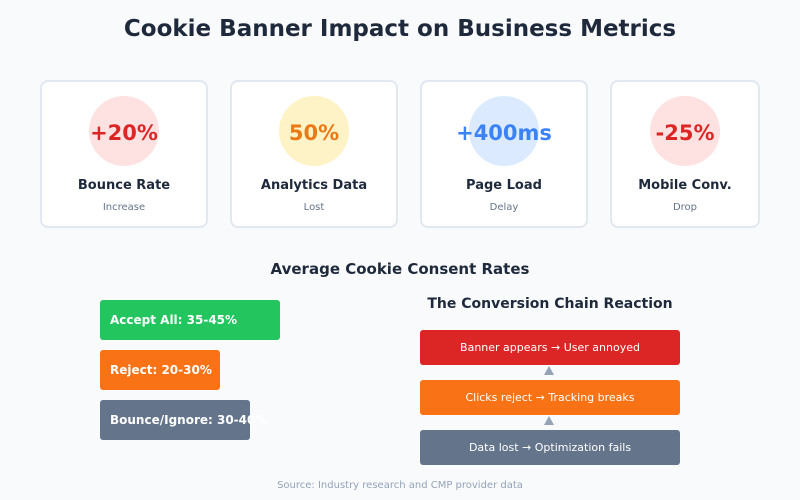 Image resolution: width=800 pixels, height=500 pixels. I want to click on consent-bar-reject: Reject: 20-30%, so click(160, 370).